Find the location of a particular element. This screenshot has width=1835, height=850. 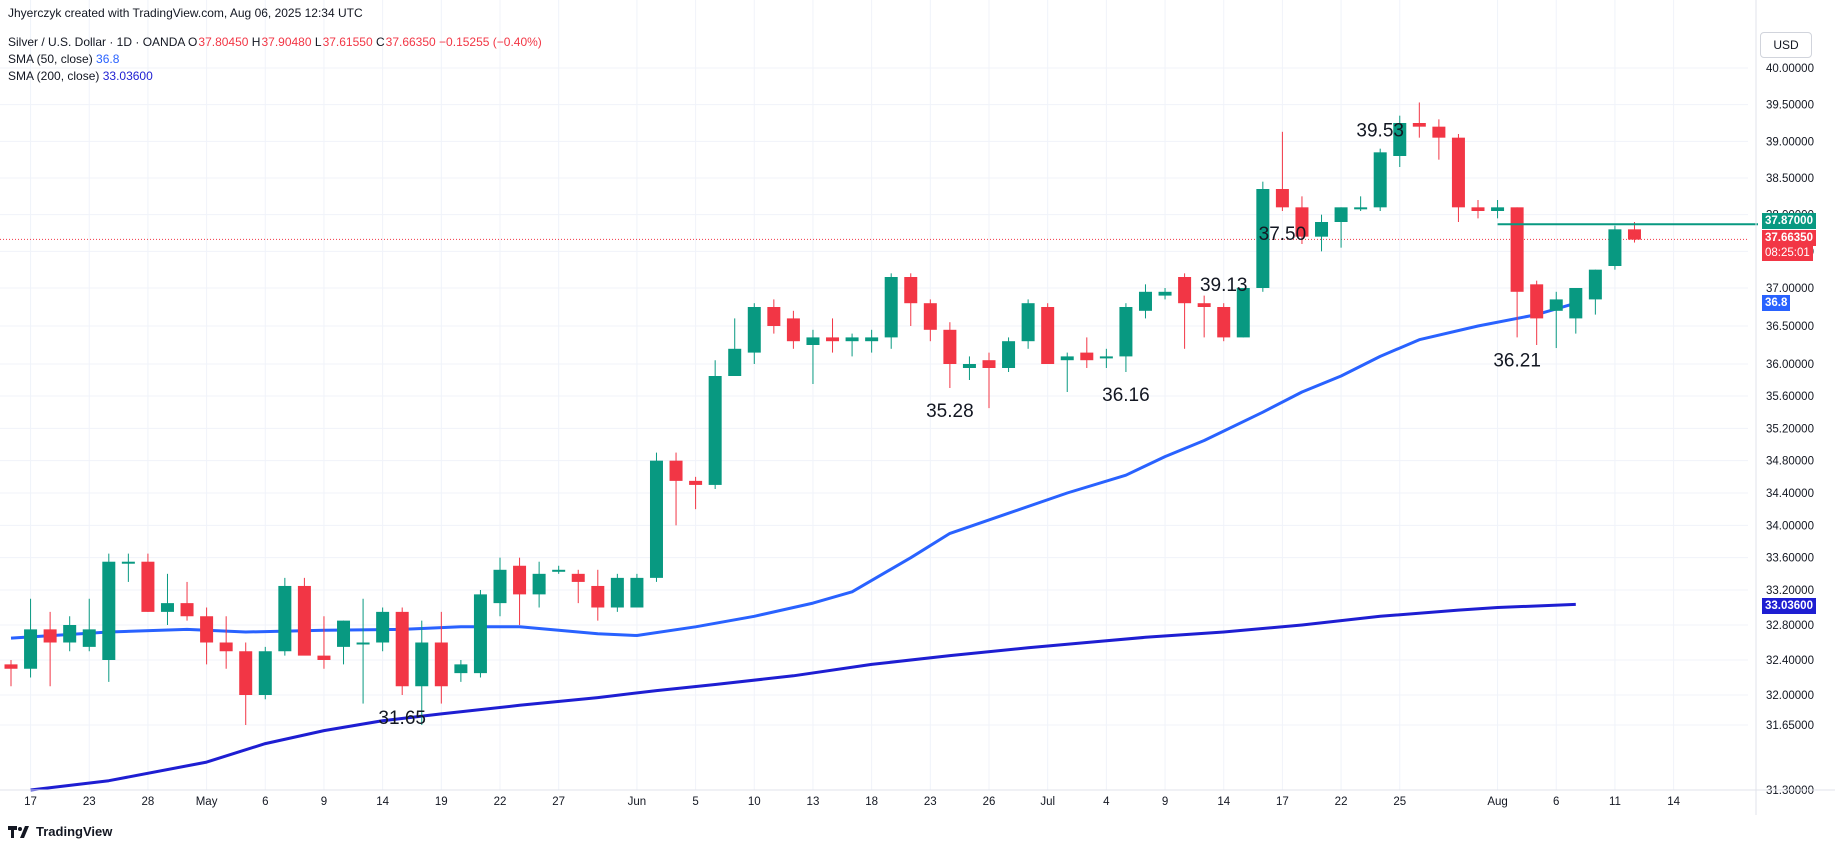

high-label: H is located at coordinates (256, 42).